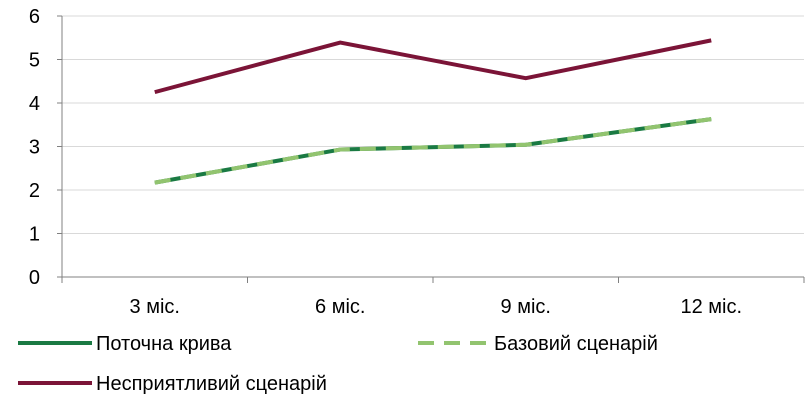  What do you see at coordinates (34, 278) in the screenshot?
I see `y-tick-label: 0` at bounding box center [34, 278].